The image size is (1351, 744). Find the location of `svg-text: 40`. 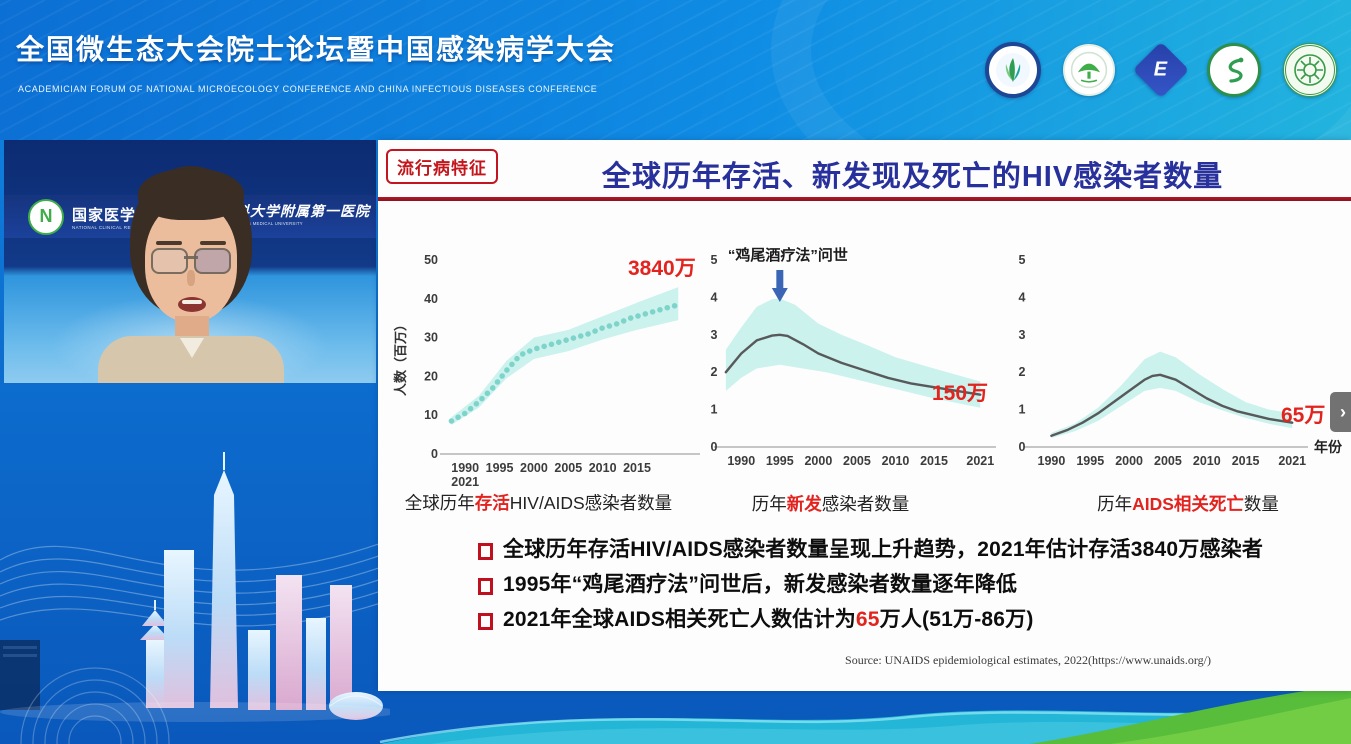

svg-text: 40 is located at coordinates (431, 299).